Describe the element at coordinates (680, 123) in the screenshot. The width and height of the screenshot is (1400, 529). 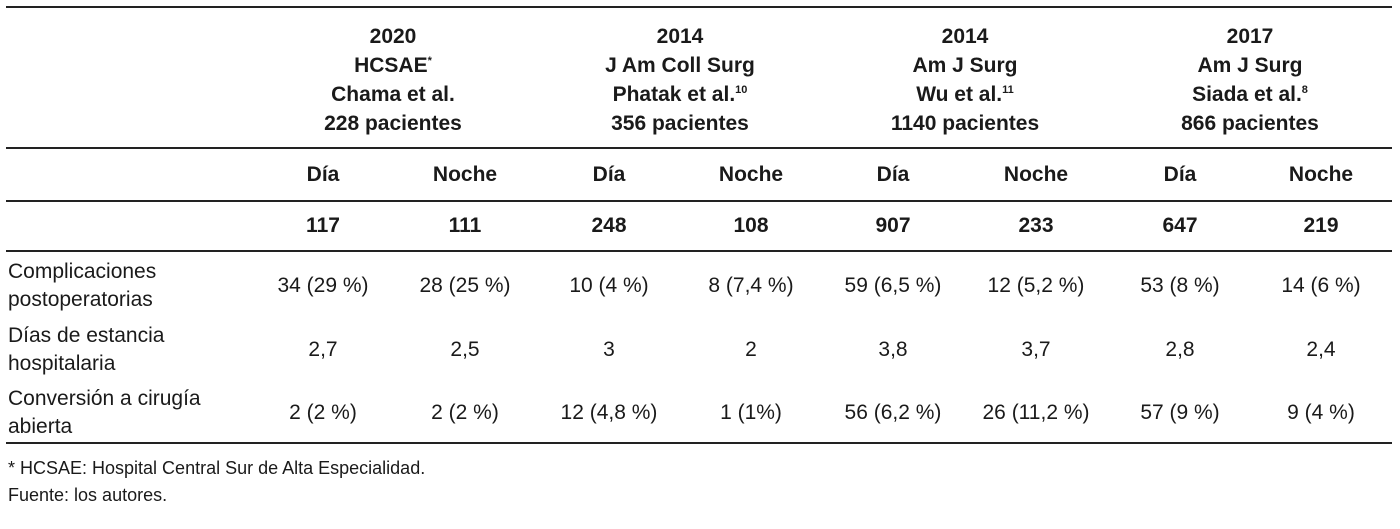
I see `study-patients: 356 pacientes` at that location.